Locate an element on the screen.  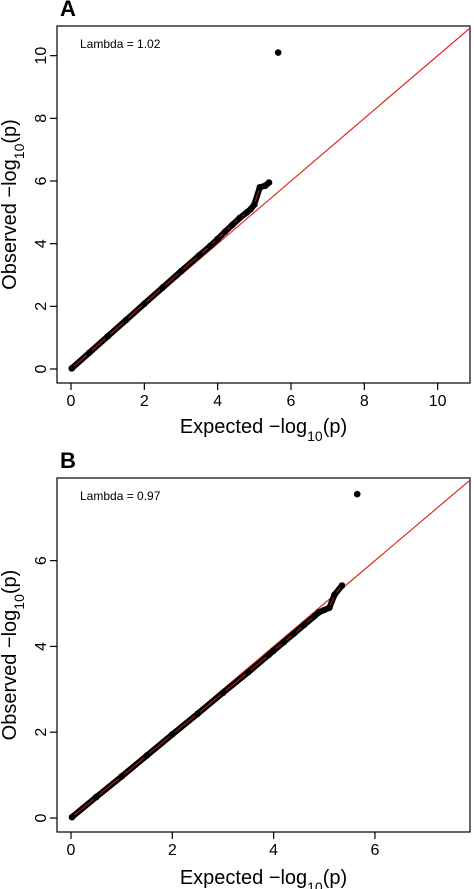
y-tick-label: 8 is located at coordinates (41, 118).